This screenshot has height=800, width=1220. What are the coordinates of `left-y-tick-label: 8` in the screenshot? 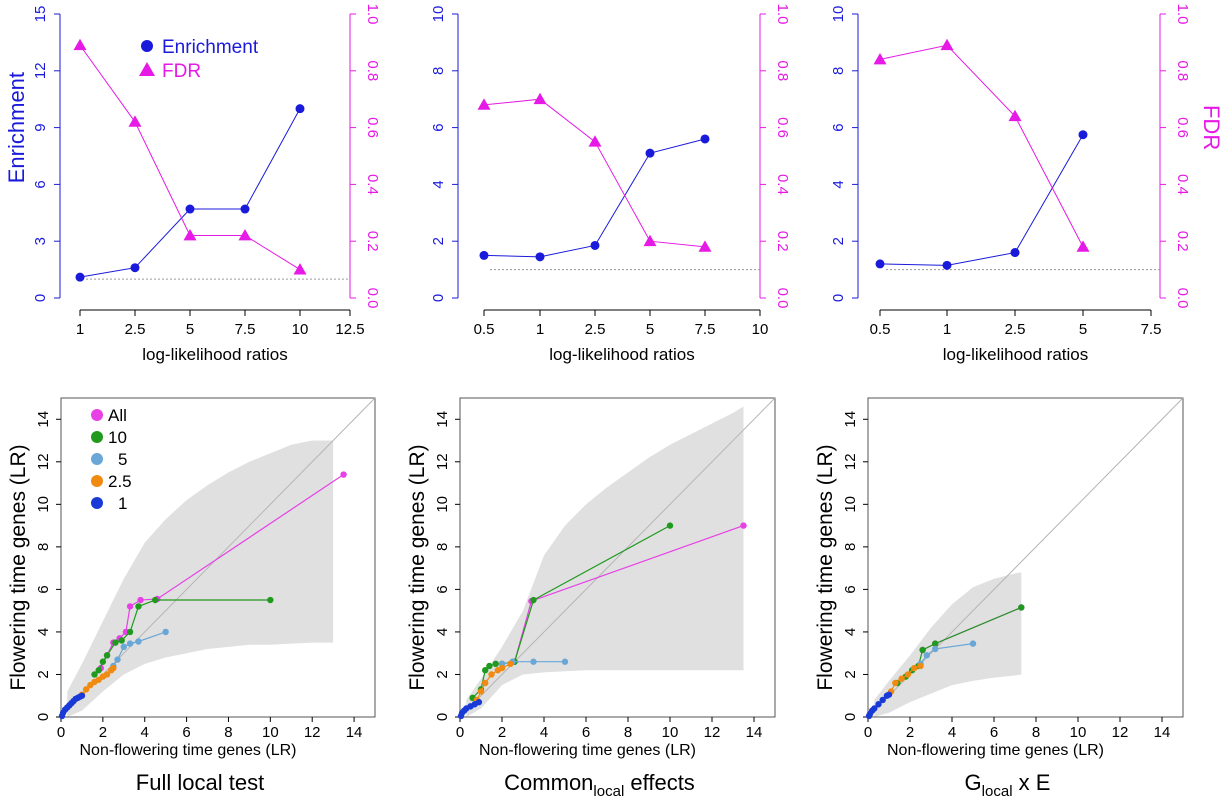 It's located at (838, 71).